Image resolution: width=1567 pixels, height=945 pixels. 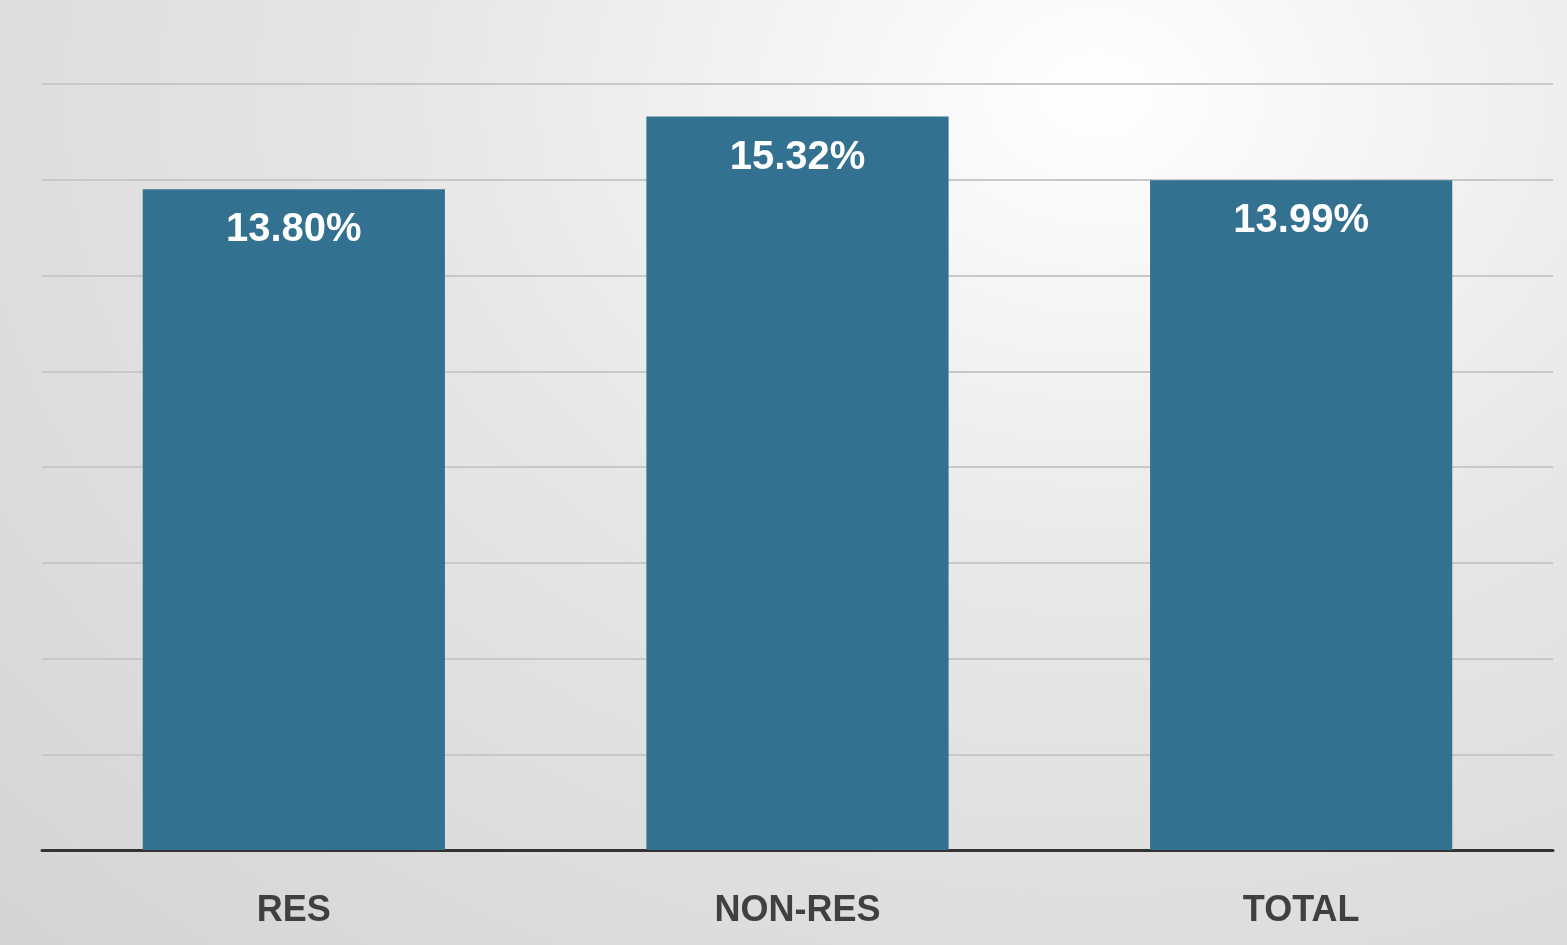 I want to click on x-tick-label: RES, so click(x=293, y=908).